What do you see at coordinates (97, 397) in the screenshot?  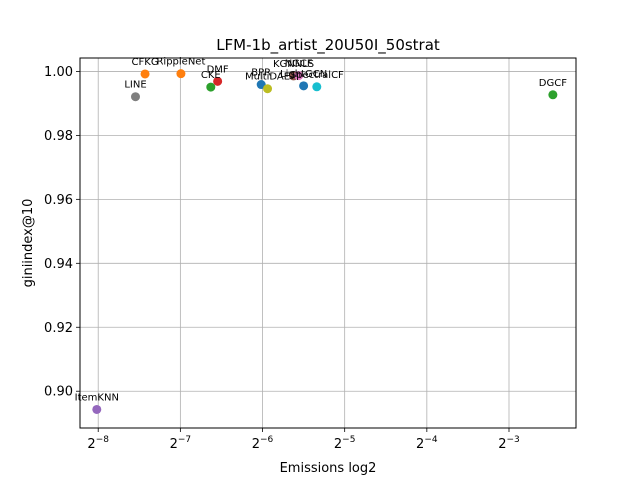 I see `data-point-label: ItemKNN` at bounding box center [97, 397].